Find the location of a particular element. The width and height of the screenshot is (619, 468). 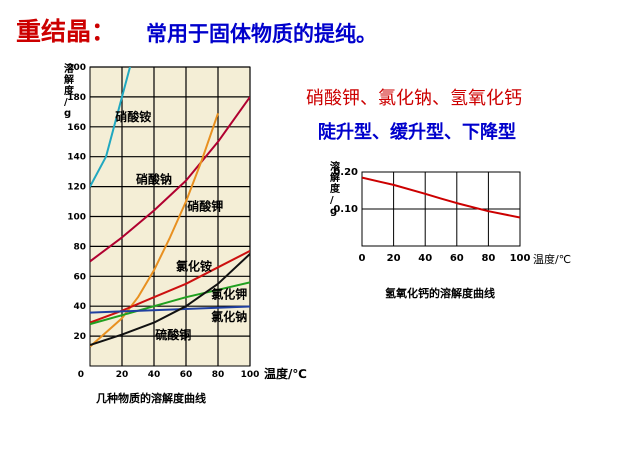

y-tick-label: 0.10 is located at coordinates (345, 209).